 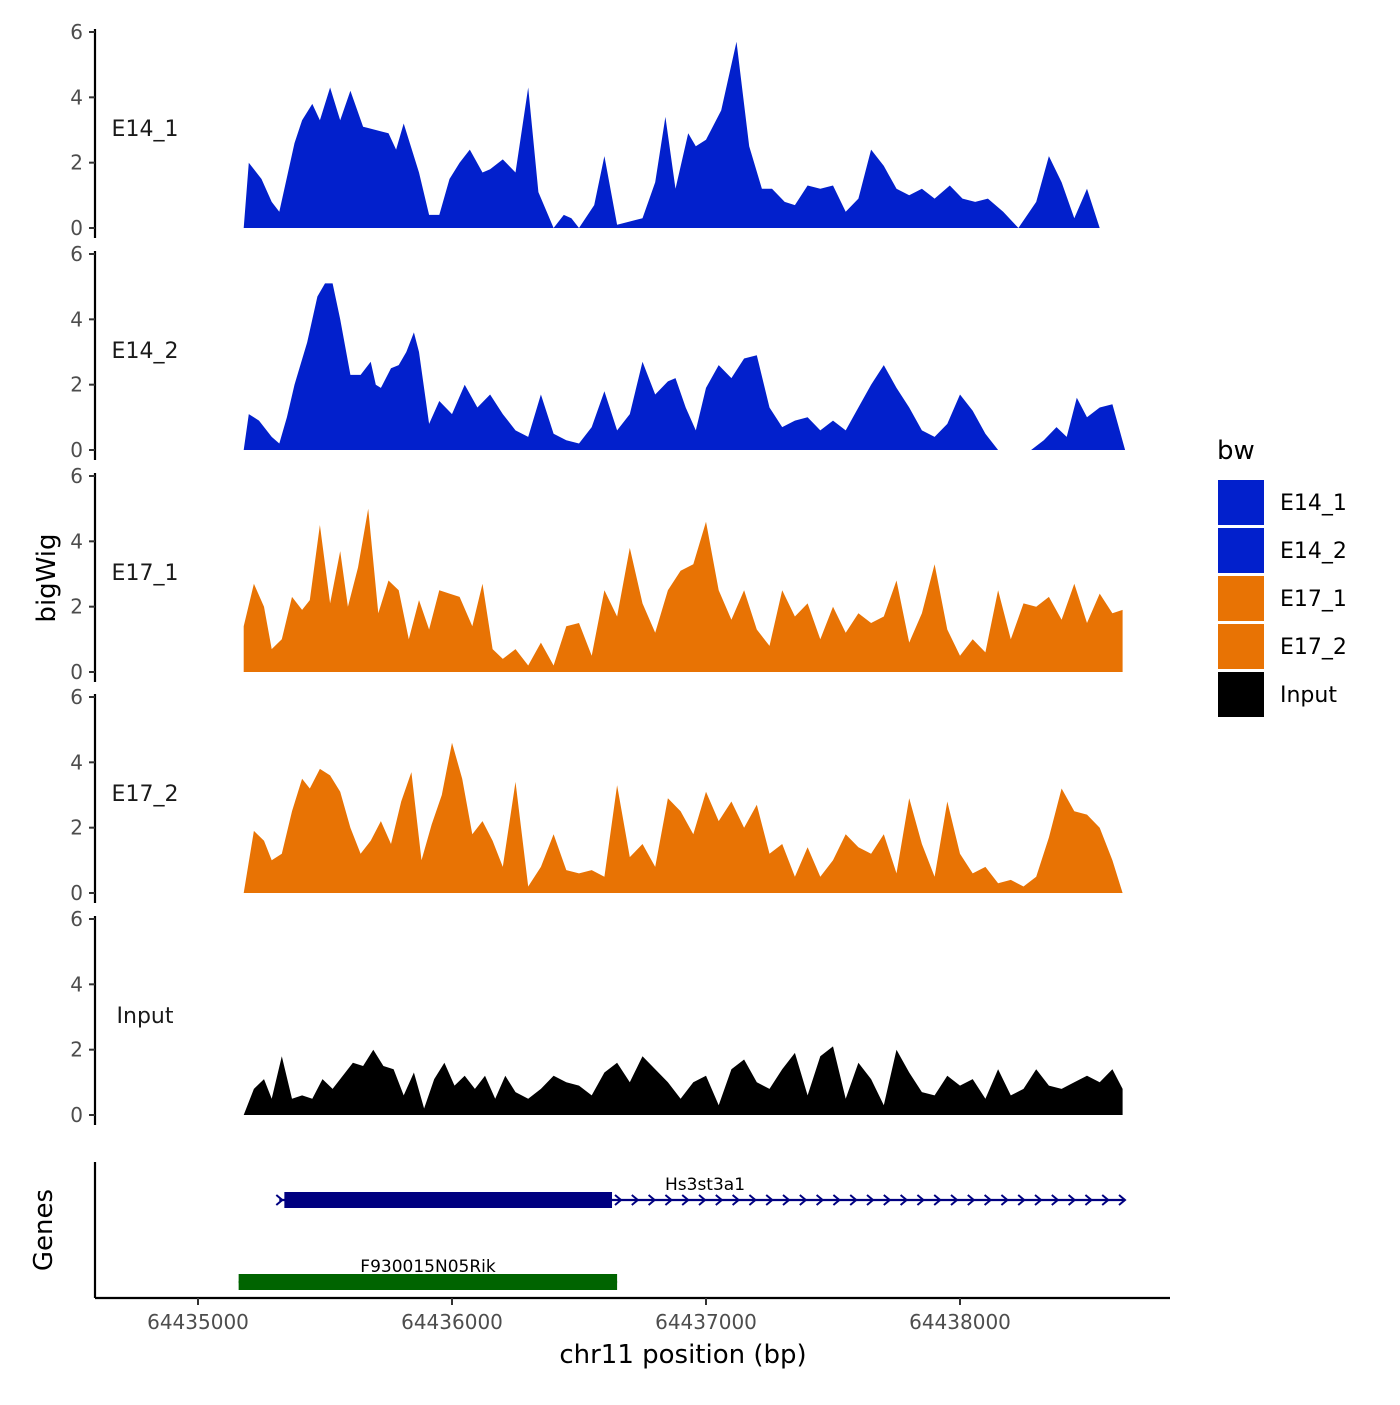 What do you see at coordinates (47, 577) in the screenshot?
I see `y-axis-title: bigWig` at bounding box center [47, 577].